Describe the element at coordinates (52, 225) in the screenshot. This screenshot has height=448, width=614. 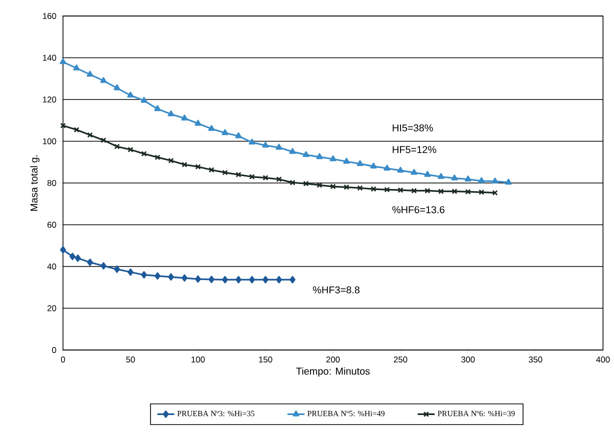
I see `y-tick-label: 60` at that location.